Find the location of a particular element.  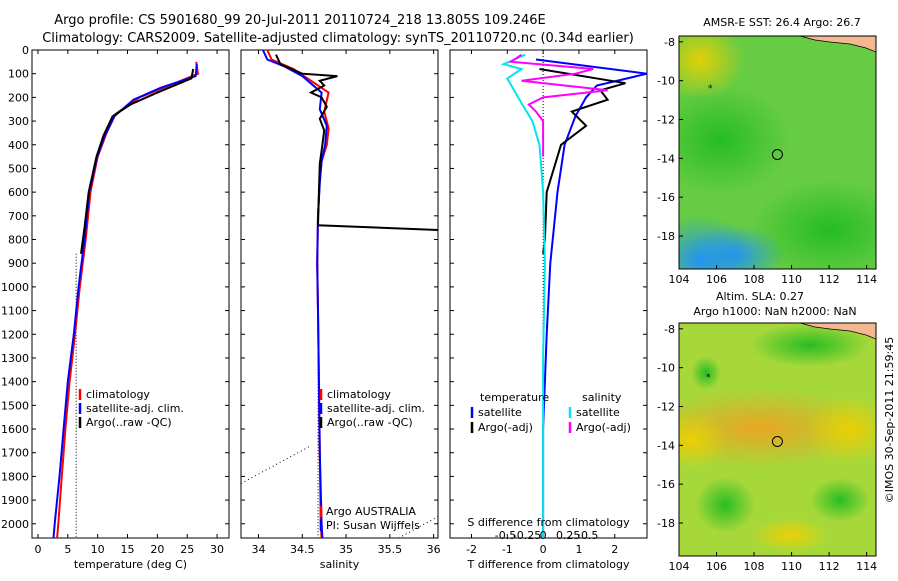

depth-tick-label: 1200 is located at coordinates (15, 334).